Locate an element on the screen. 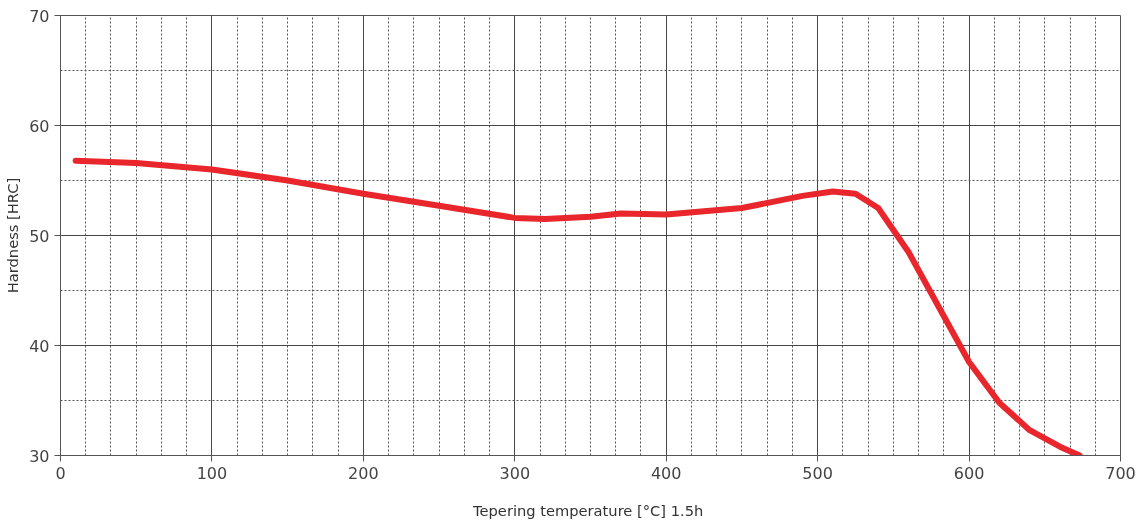 The width and height of the screenshot is (1140, 521). y-tick-label: 70 is located at coordinates (39, 16).